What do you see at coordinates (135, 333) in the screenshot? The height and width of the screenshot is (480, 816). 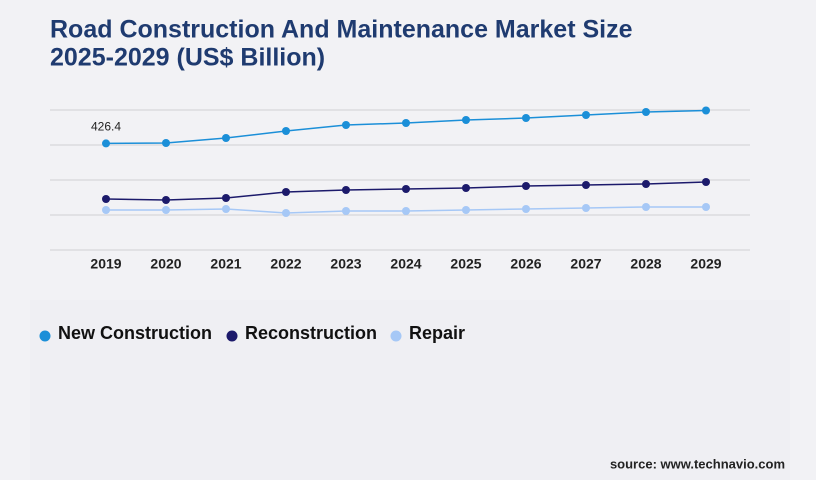 I see `legend-label: New Construction` at bounding box center [135, 333].